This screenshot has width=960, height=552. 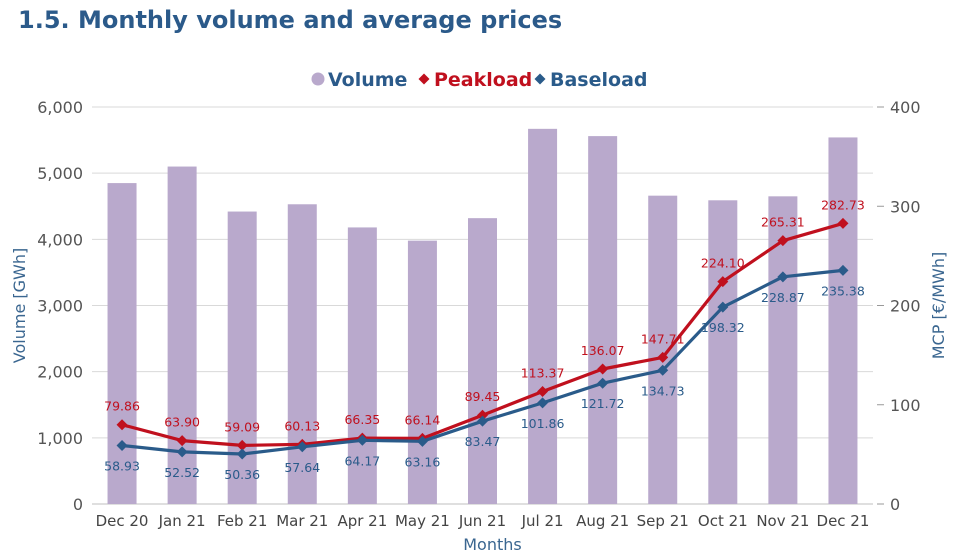 What do you see at coordinates (367, 80) in the screenshot?
I see `legend-label-volume: Volume` at bounding box center [367, 80].